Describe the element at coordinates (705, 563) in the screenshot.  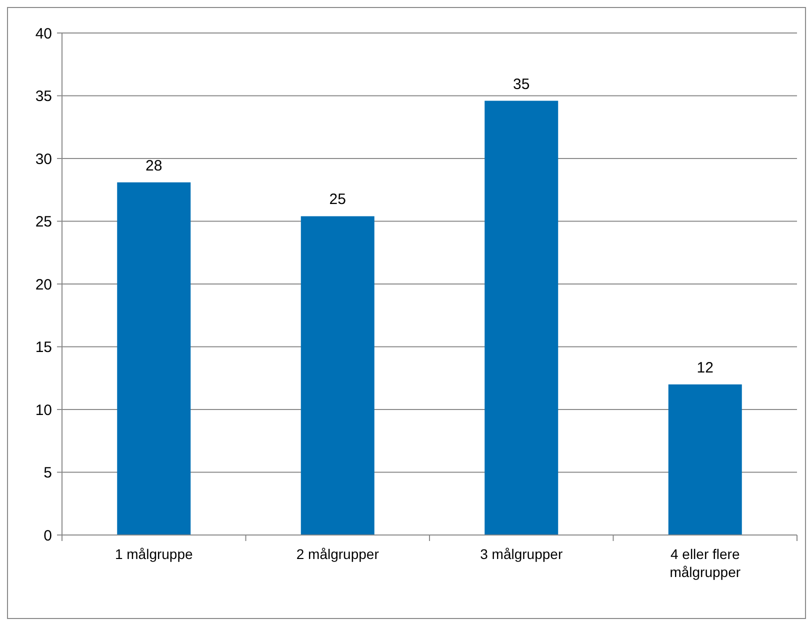
I see `x-tick-label: 4 eller flere målgrupper` at that location.